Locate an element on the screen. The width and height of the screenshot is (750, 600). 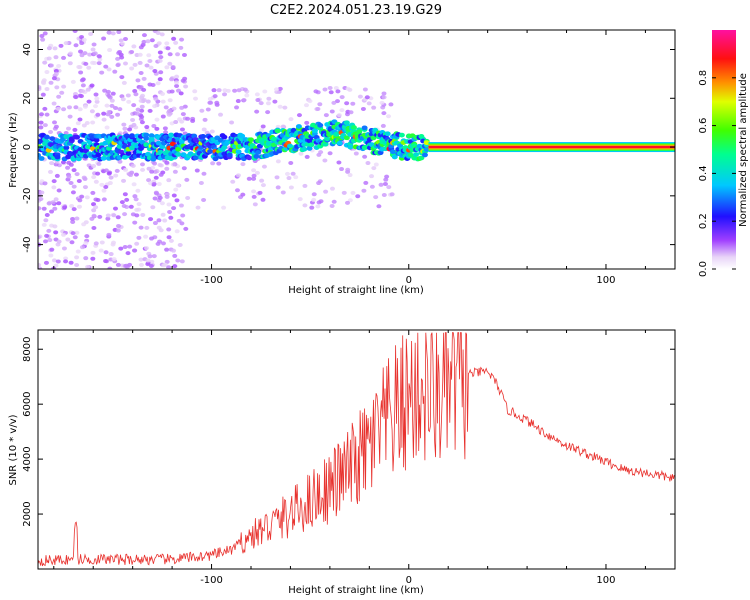
spectrogram-ridge-peak is located at coordinates (426, 143).